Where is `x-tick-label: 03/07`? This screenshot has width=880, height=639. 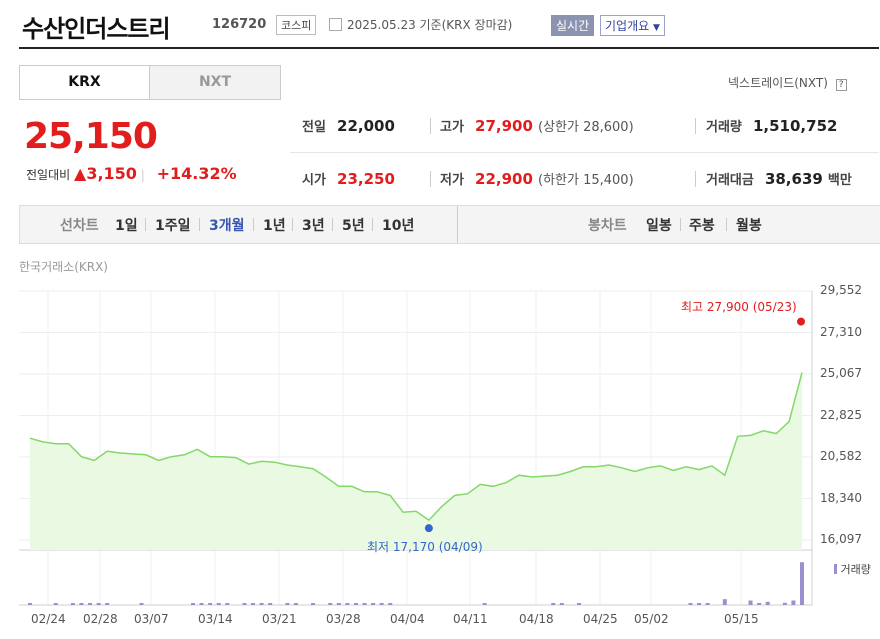
x-tick-label: 03/07 is located at coordinates (151, 619).